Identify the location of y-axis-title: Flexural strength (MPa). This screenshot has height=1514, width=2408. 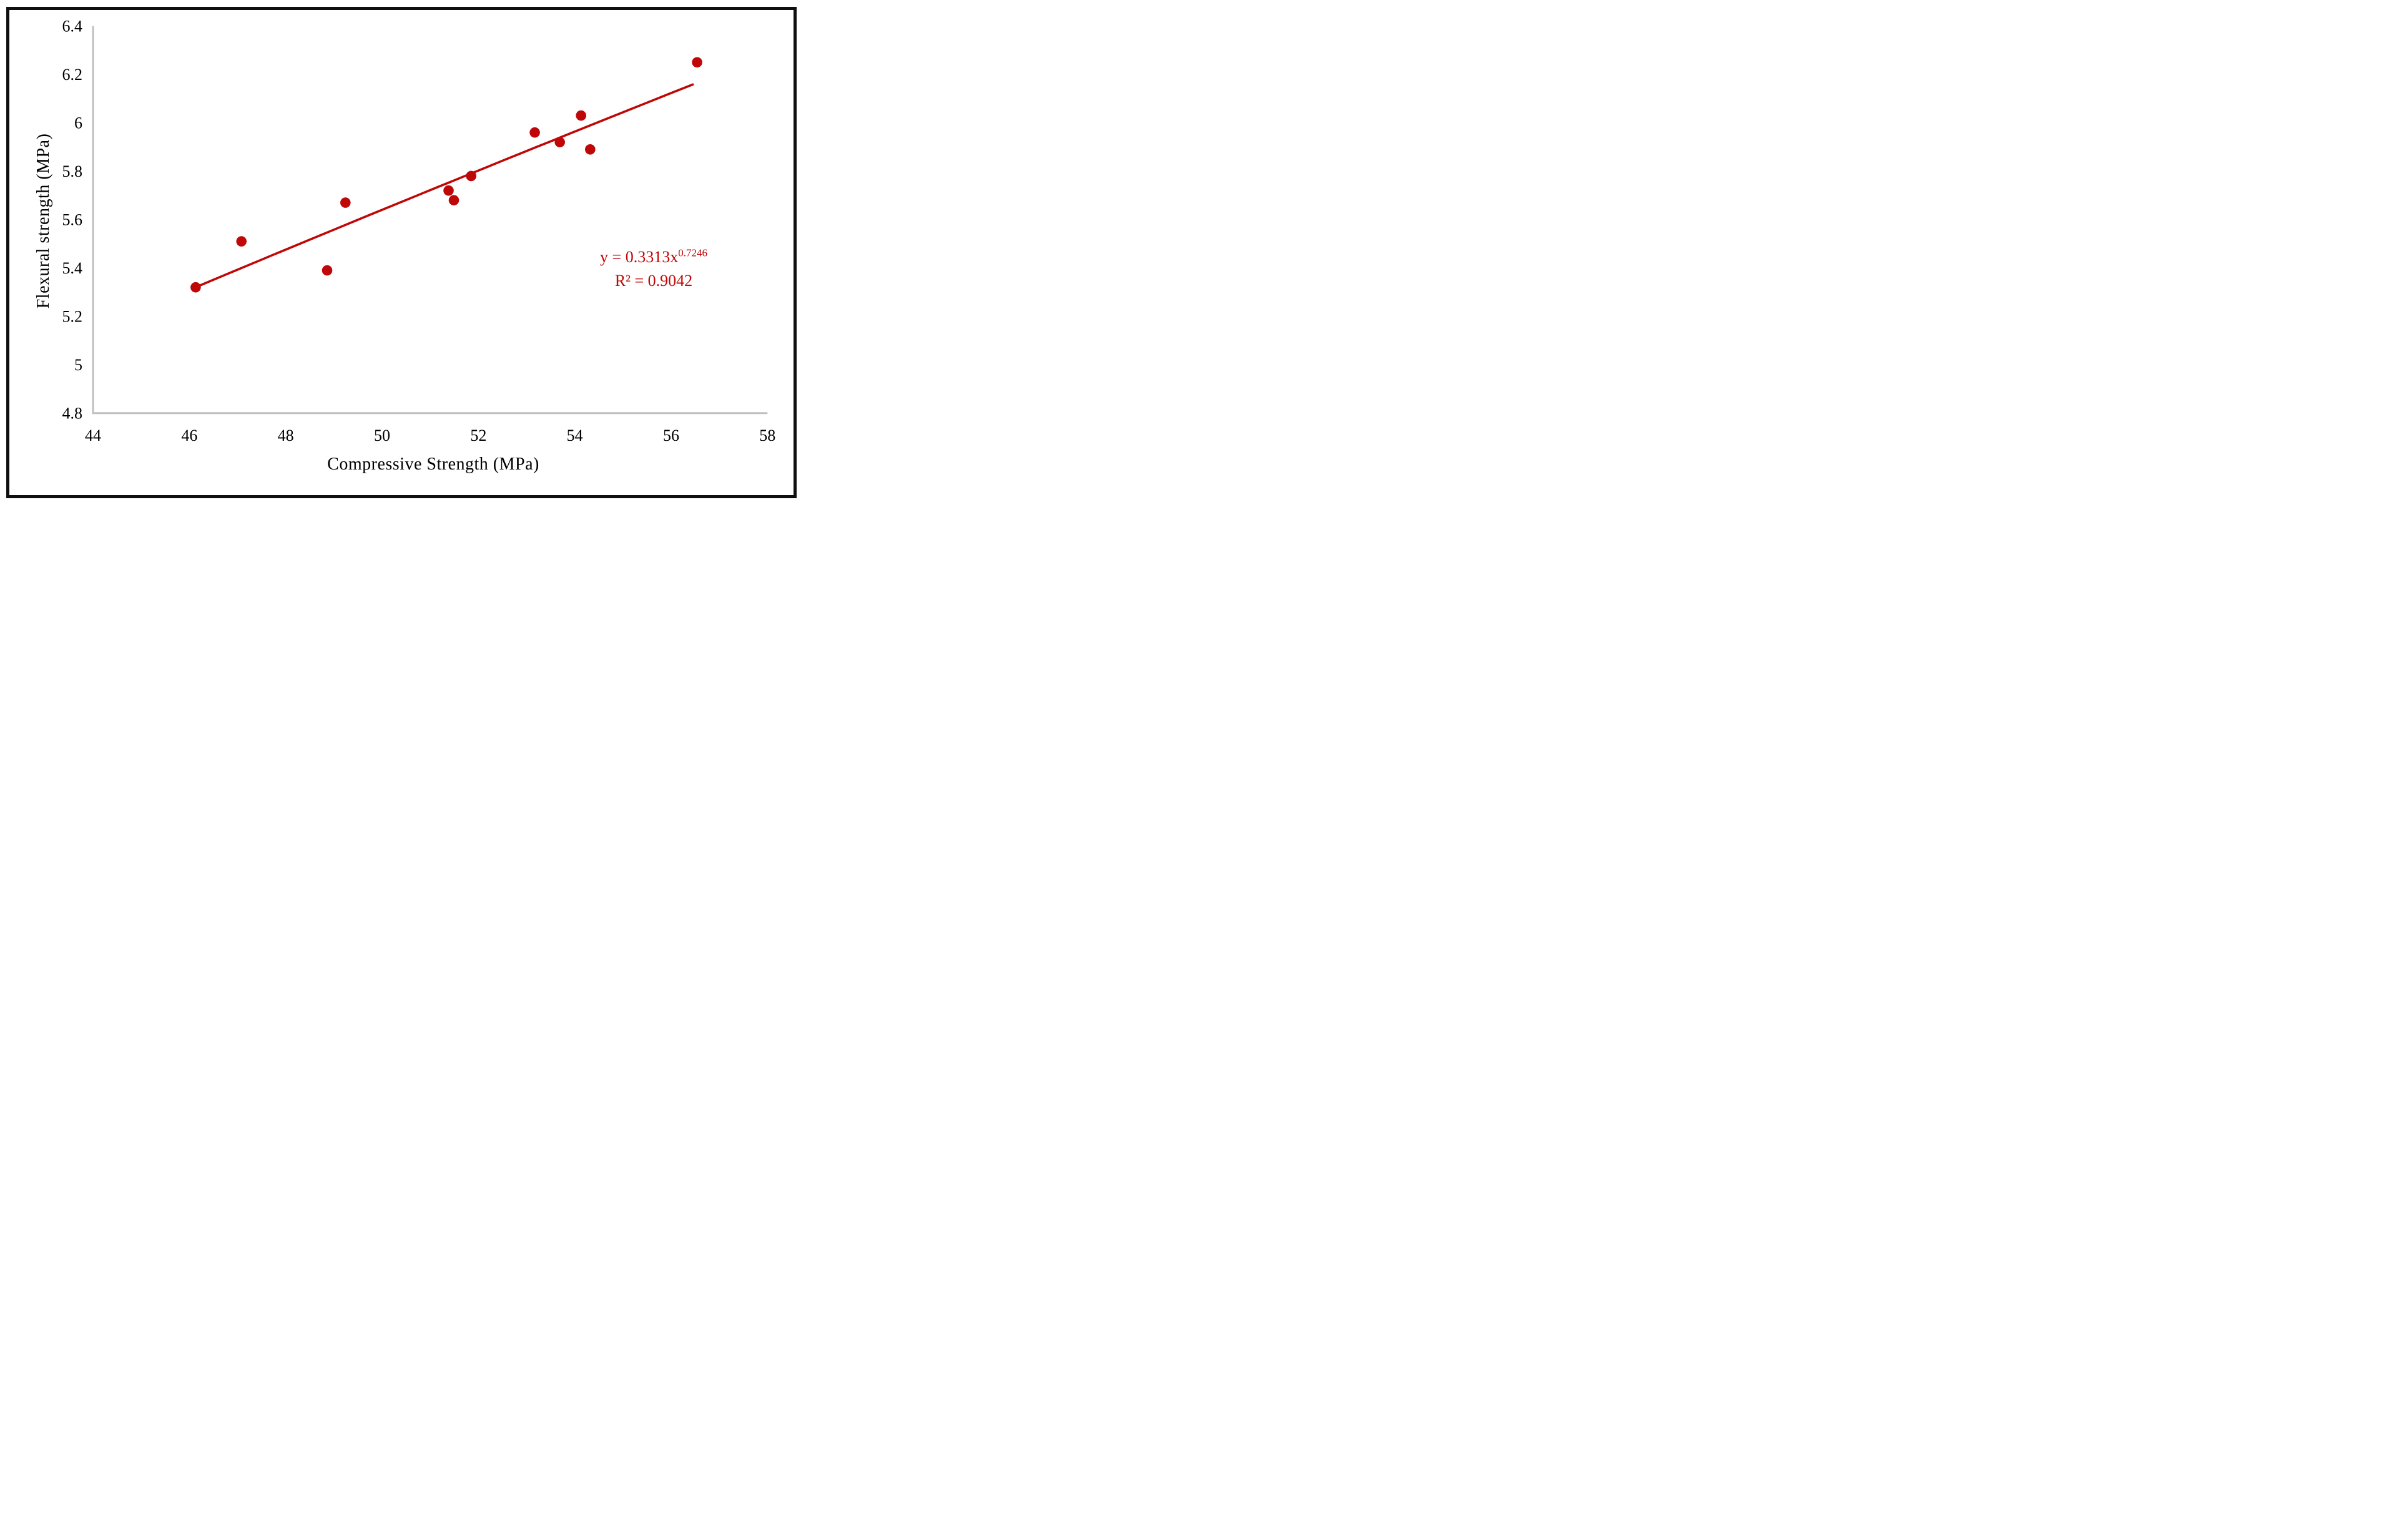
(44, 221).